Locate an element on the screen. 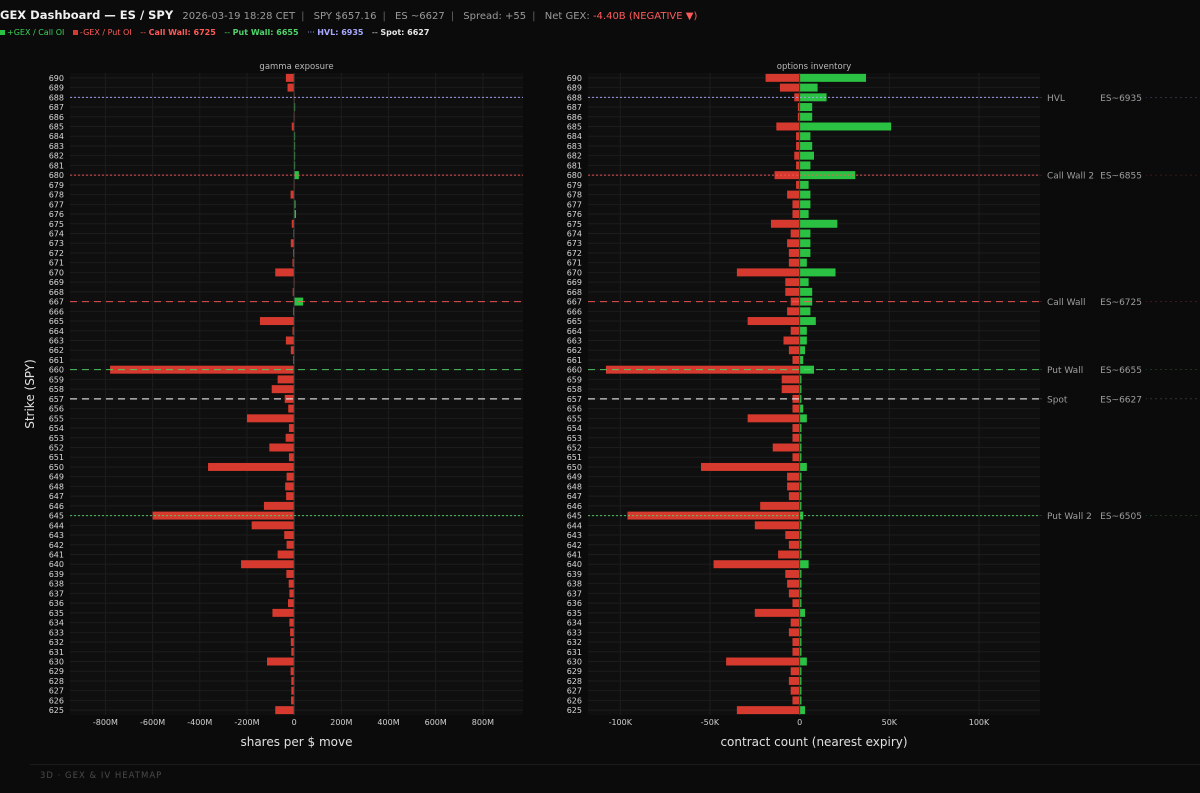 This screenshot has height=793, width=1200. x-axis-title: shares per $ move is located at coordinates (296, 742).